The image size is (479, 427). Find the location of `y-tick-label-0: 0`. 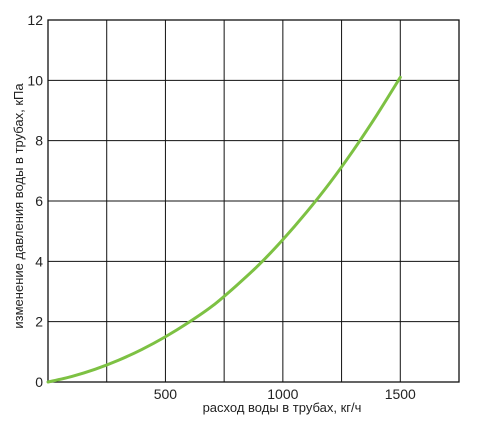

y-tick-label-0: 0 is located at coordinates (39, 382).